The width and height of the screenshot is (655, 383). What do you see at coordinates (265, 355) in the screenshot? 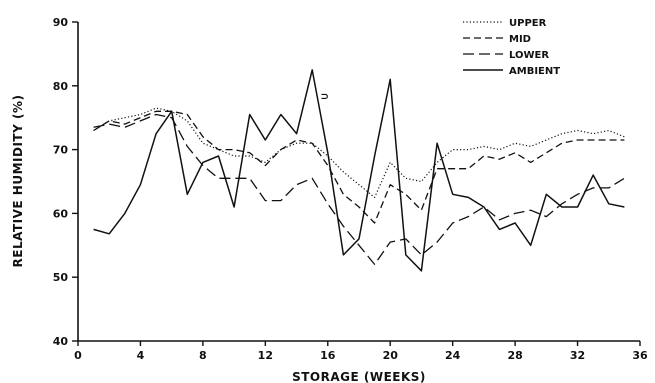
I see `x-tick-label: 12` at bounding box center [265, 355].